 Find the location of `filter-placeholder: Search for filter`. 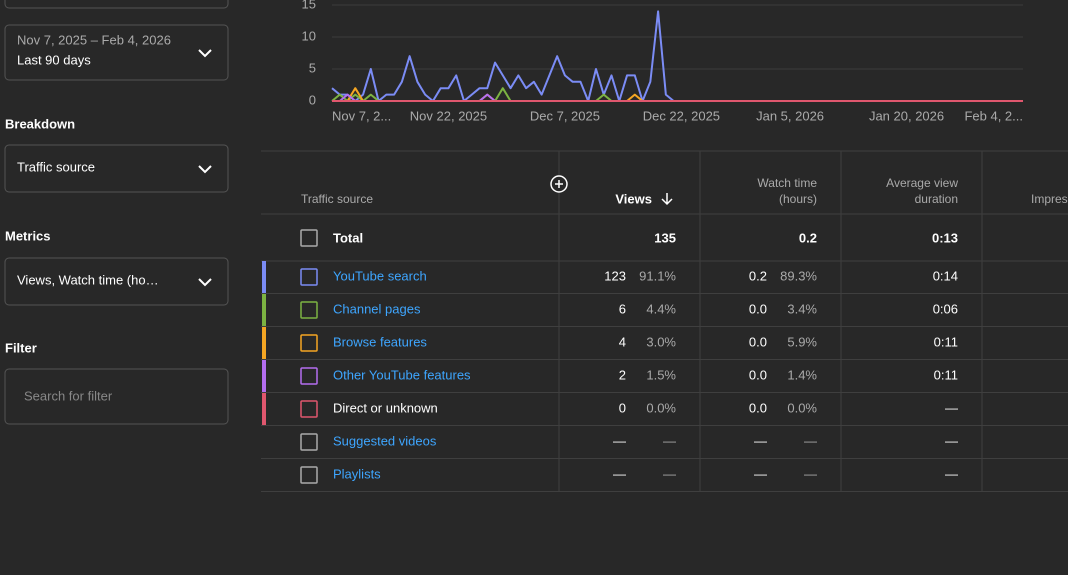

filter-placeholder: Search for filter is located at coordinates (68, 395).